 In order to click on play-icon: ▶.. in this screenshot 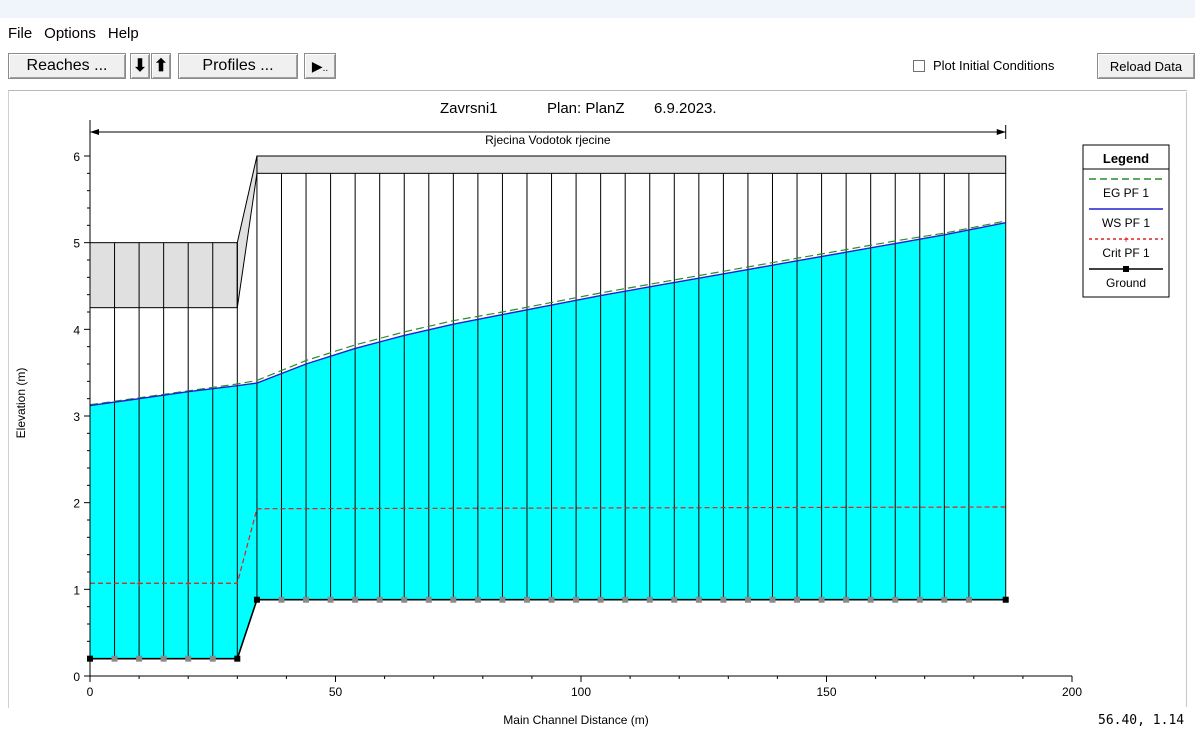, I will do `click(320, 65)`.